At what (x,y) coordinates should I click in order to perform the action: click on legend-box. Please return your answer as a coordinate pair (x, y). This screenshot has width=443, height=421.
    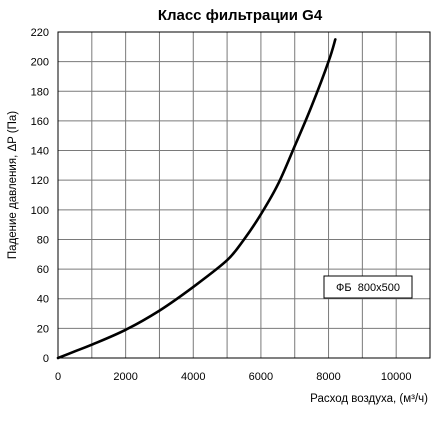
    Looking at the image, I should click on (368, 287).